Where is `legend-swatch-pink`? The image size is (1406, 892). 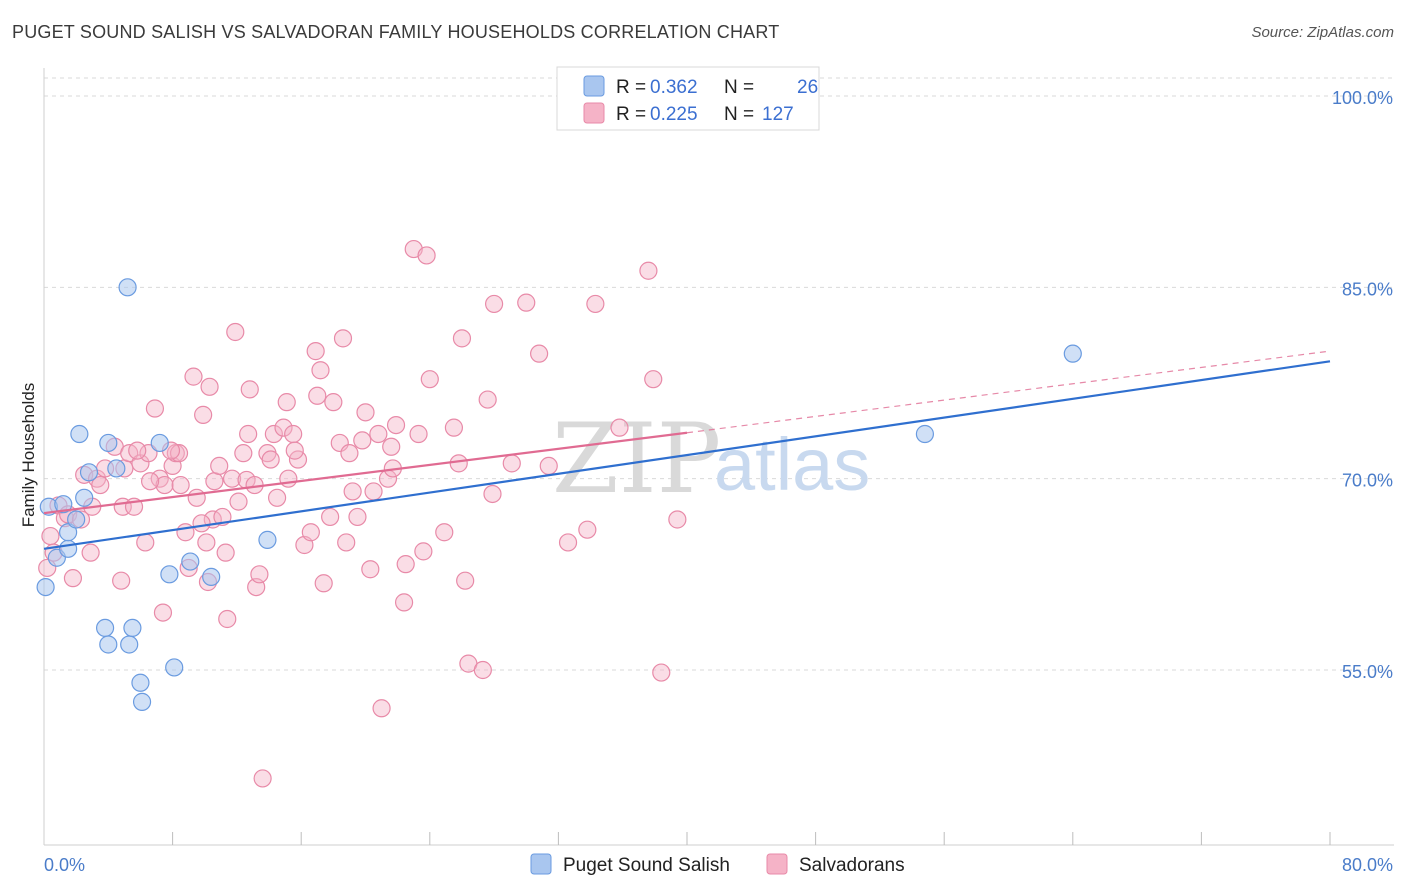
legend-swatch-pink is located at coordinates (594, 113).